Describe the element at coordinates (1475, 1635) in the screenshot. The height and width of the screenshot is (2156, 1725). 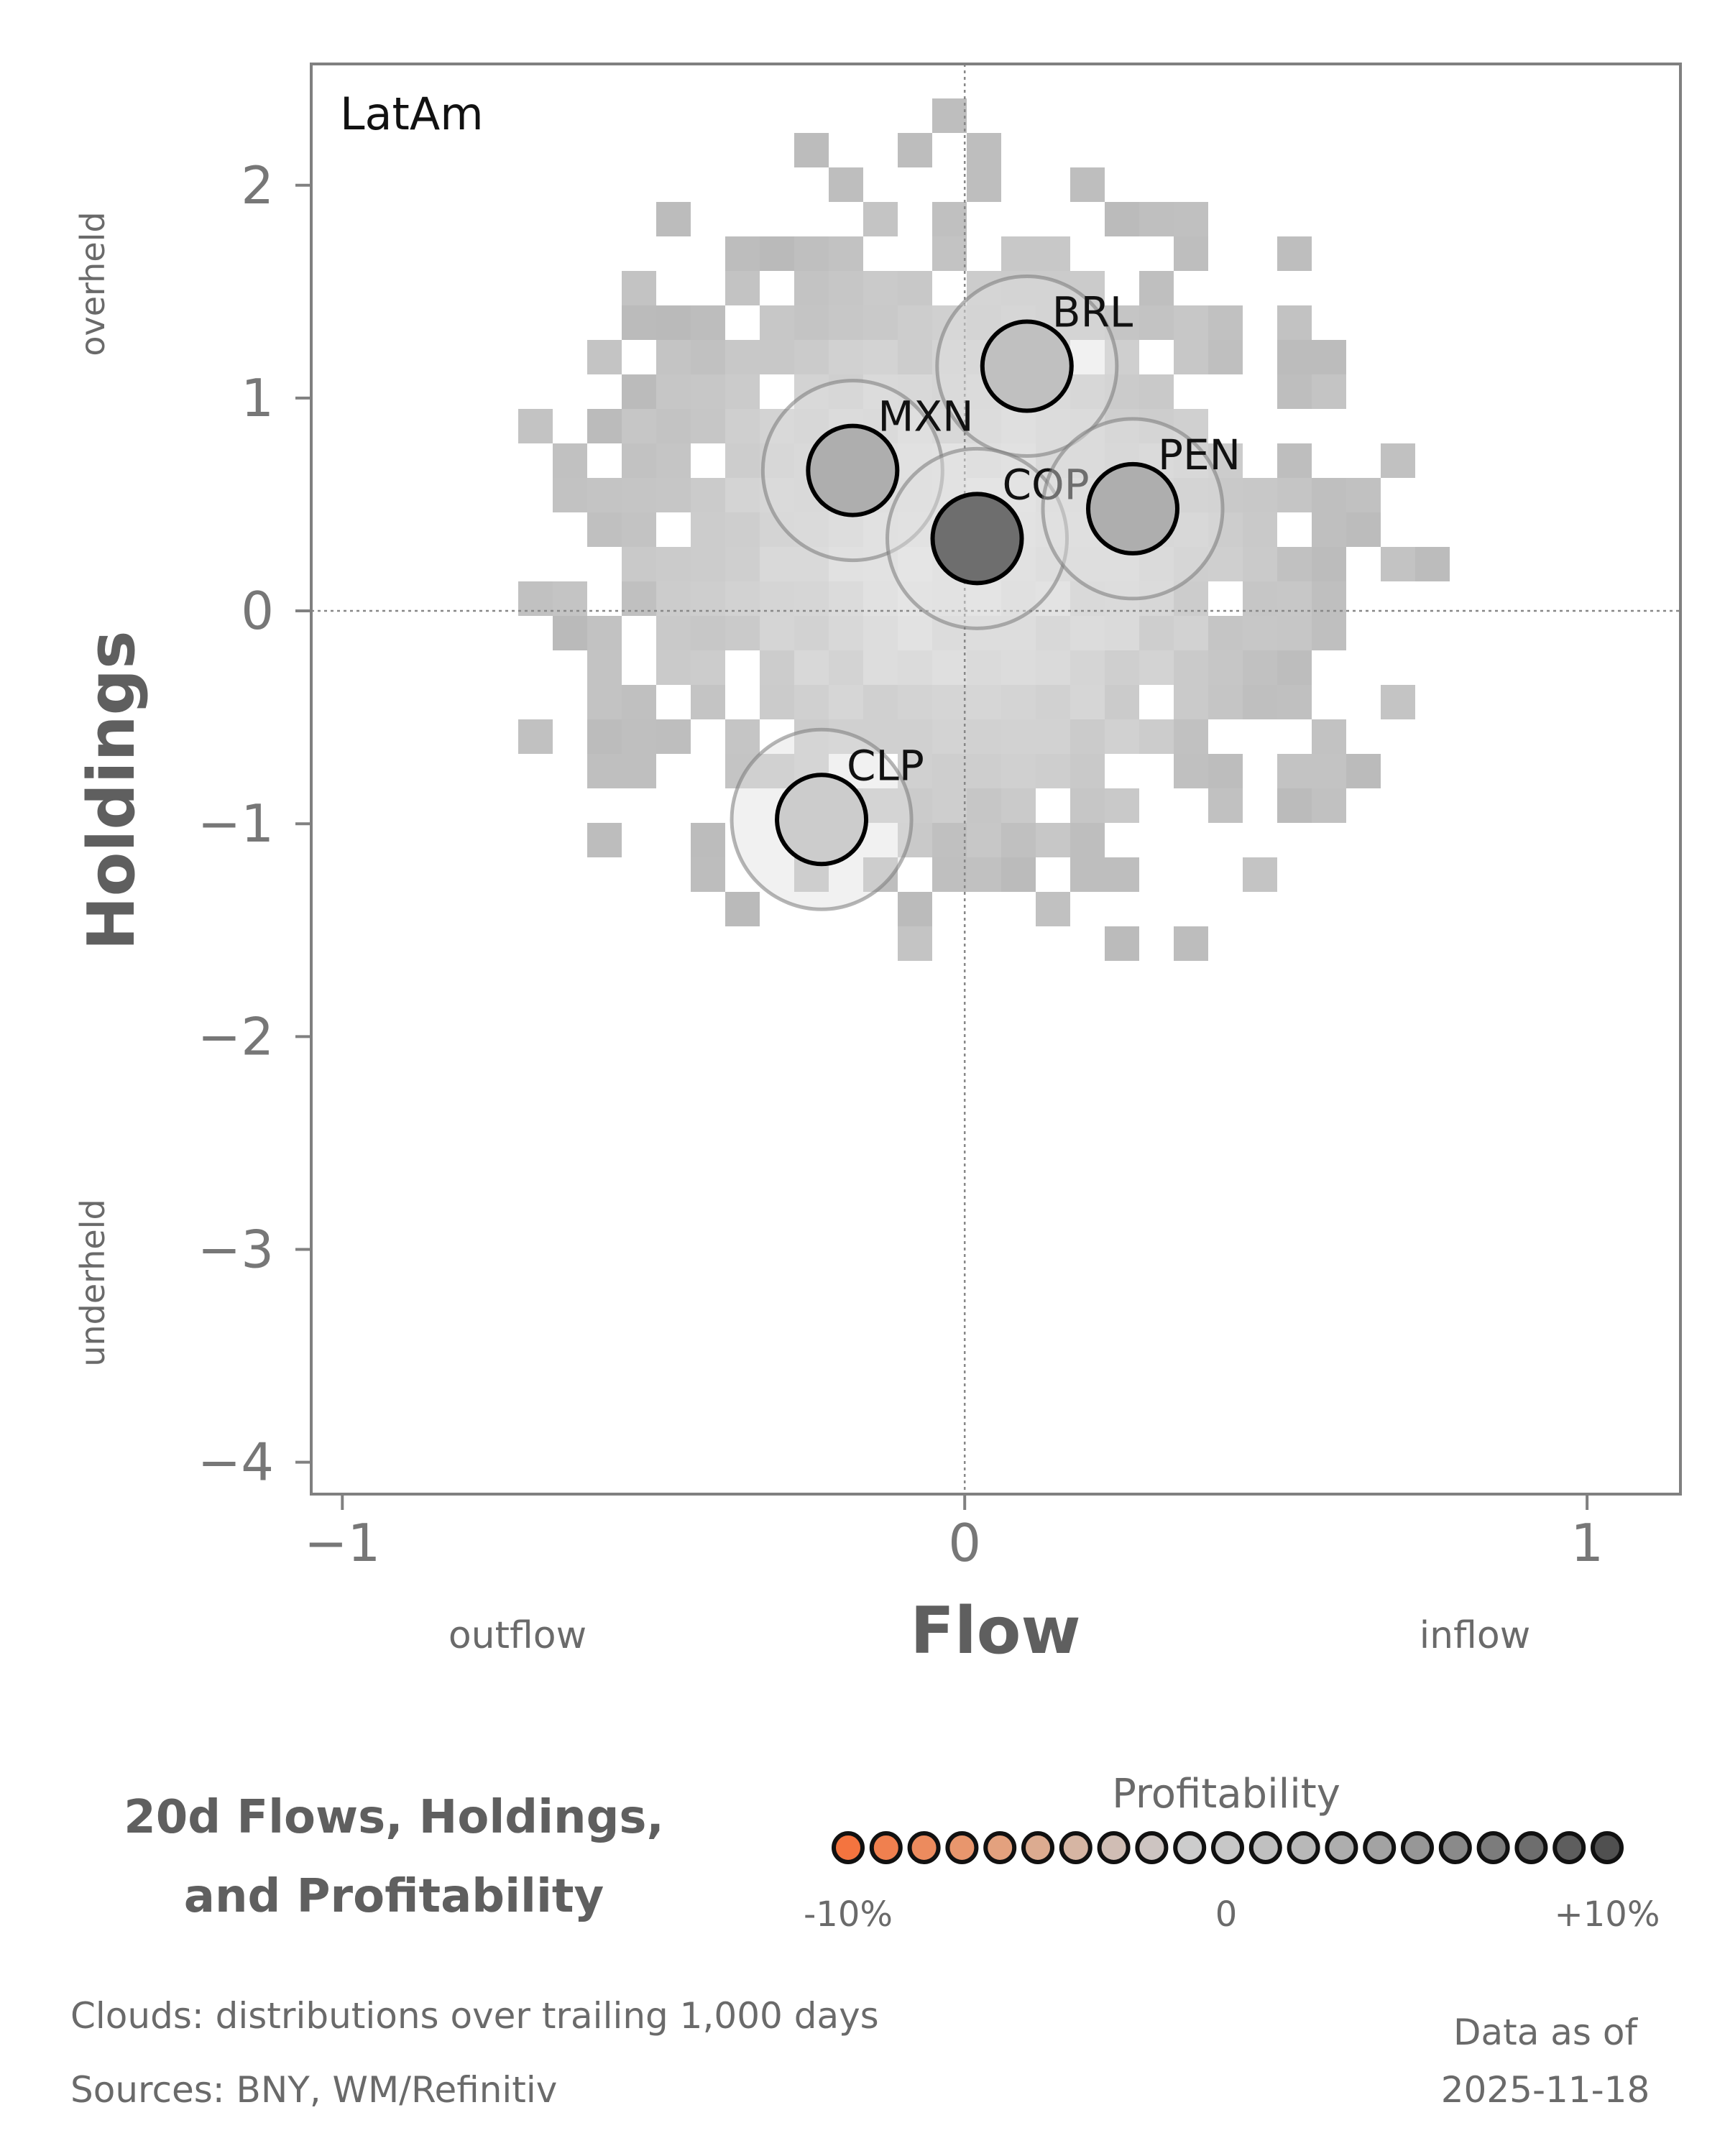
I see `x-side-label-inflow: inflow` at that location.